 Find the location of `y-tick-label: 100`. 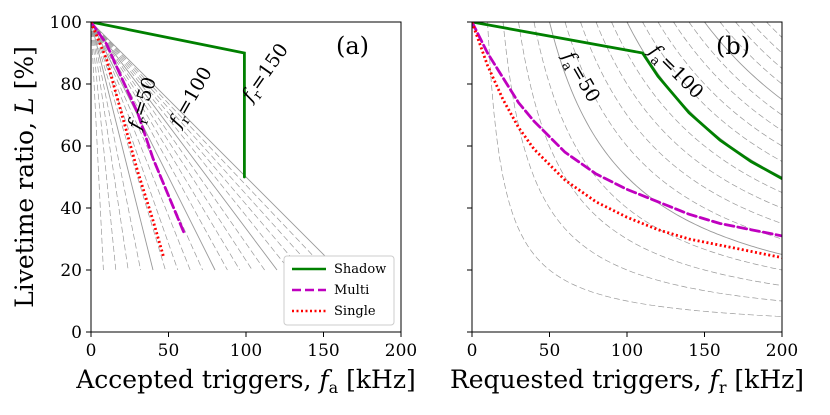

y-tick-label: 100 is located at coordinates (66, 23).